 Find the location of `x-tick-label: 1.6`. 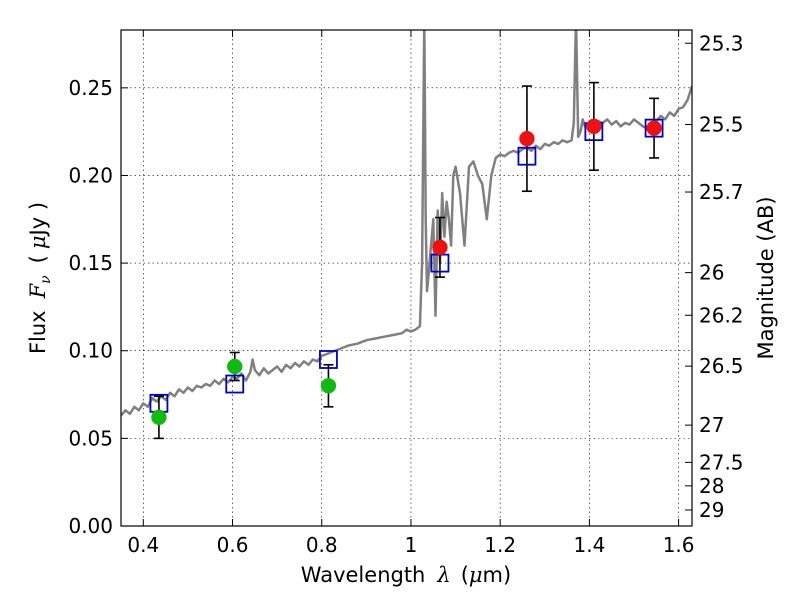

x-tick-label: 1.6 is located at coordinates (679, 545).